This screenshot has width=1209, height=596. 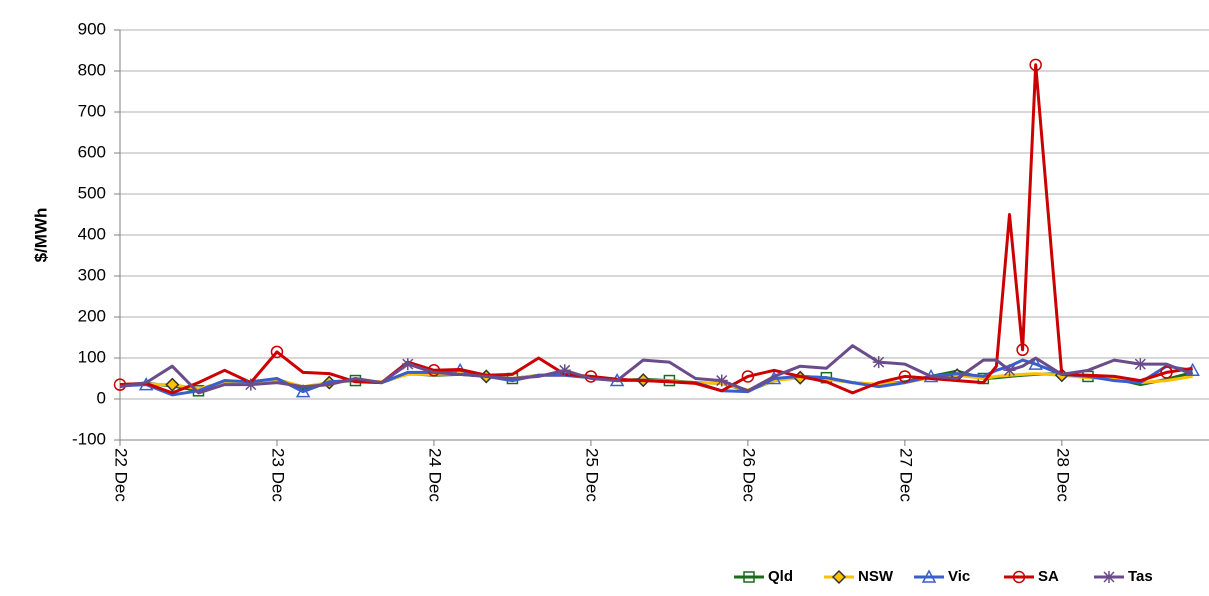 What do you see at coordinates (1140, 576) in the screenshot?
I see `legend-label: Tas` at bounding box center [1140, 576].